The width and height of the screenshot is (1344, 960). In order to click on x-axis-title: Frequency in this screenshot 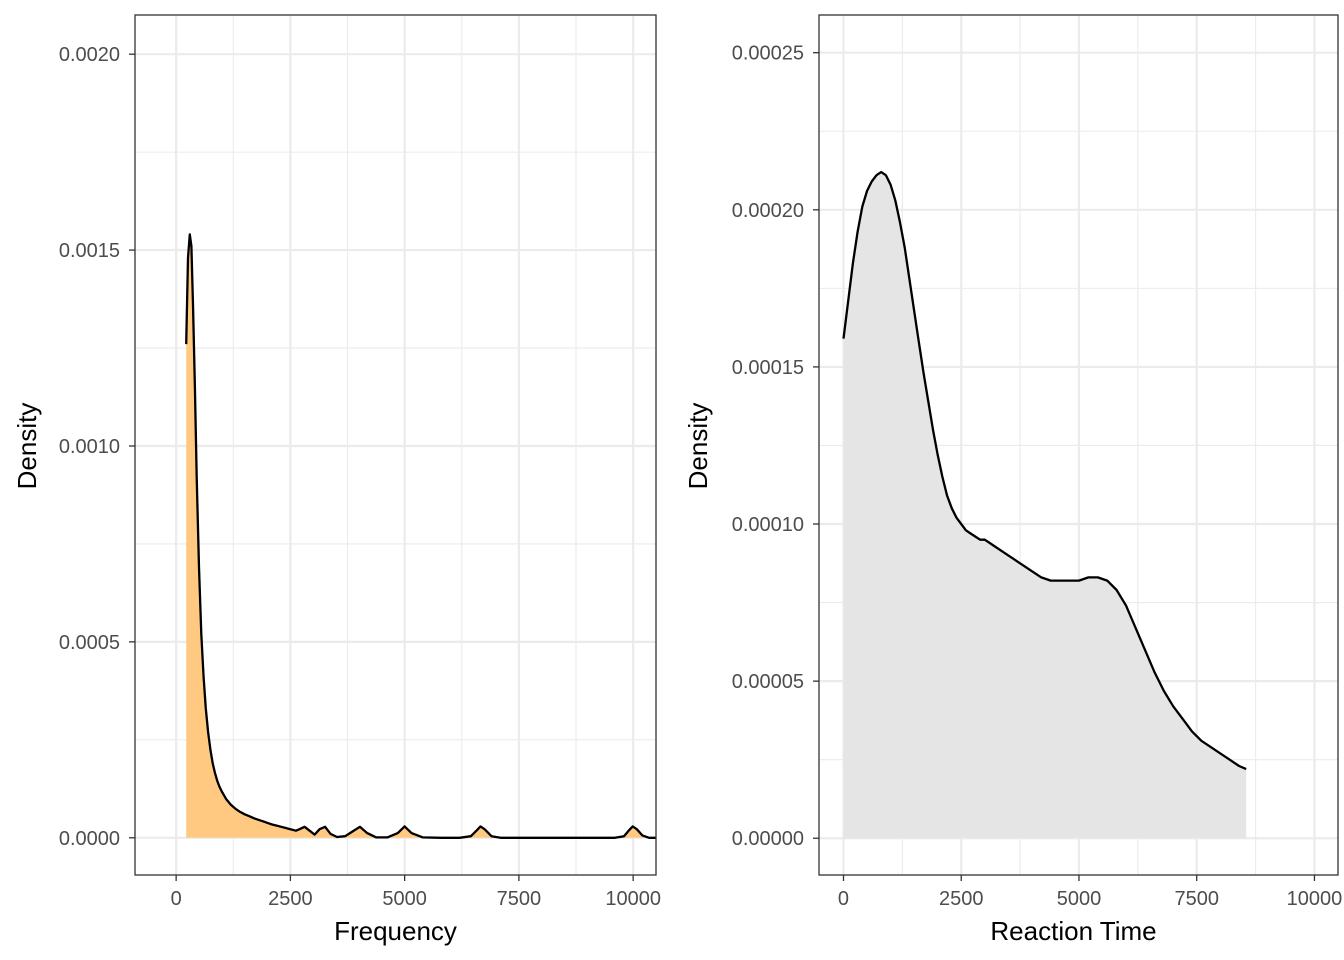, I will do `click(395, 931)`.